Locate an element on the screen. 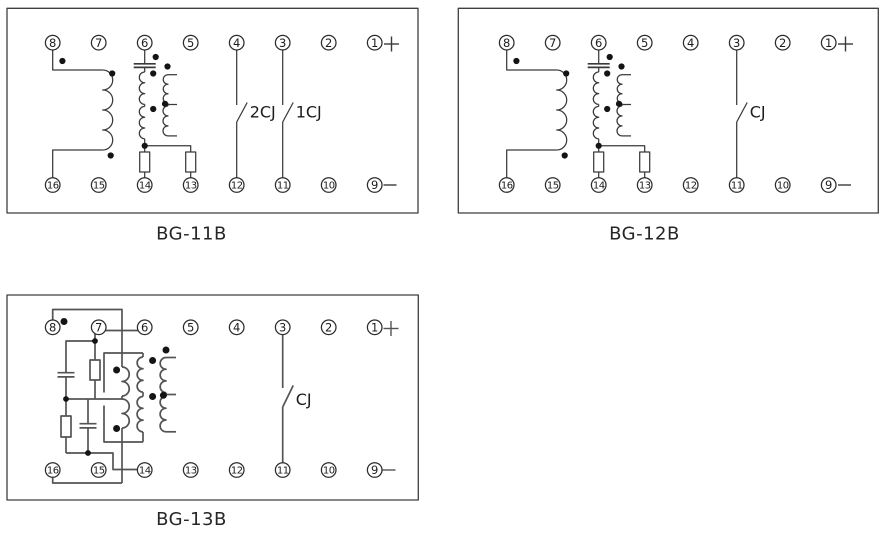 This screenshot has width=885, height=533. terminal-number: 4 is located at coordinates (690, 43).